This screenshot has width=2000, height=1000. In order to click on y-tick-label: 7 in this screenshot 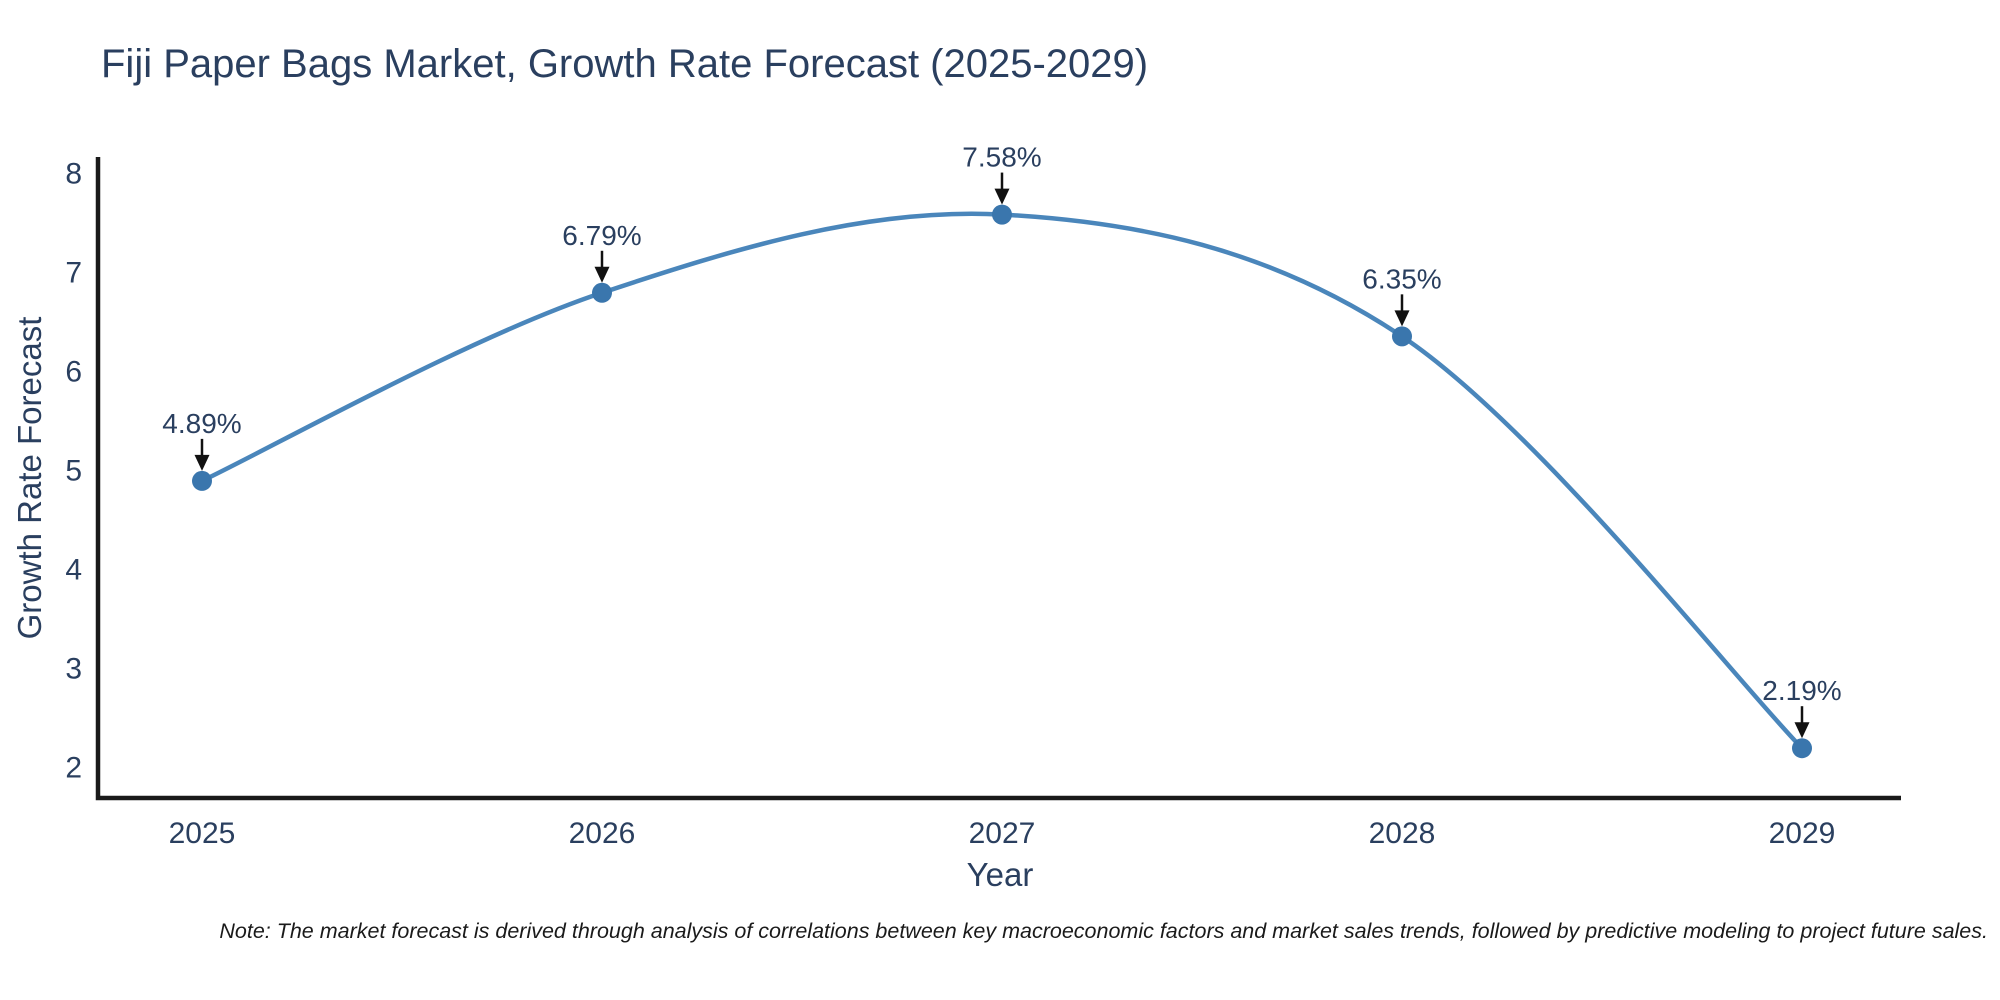, I will do `click(73, 273)`.